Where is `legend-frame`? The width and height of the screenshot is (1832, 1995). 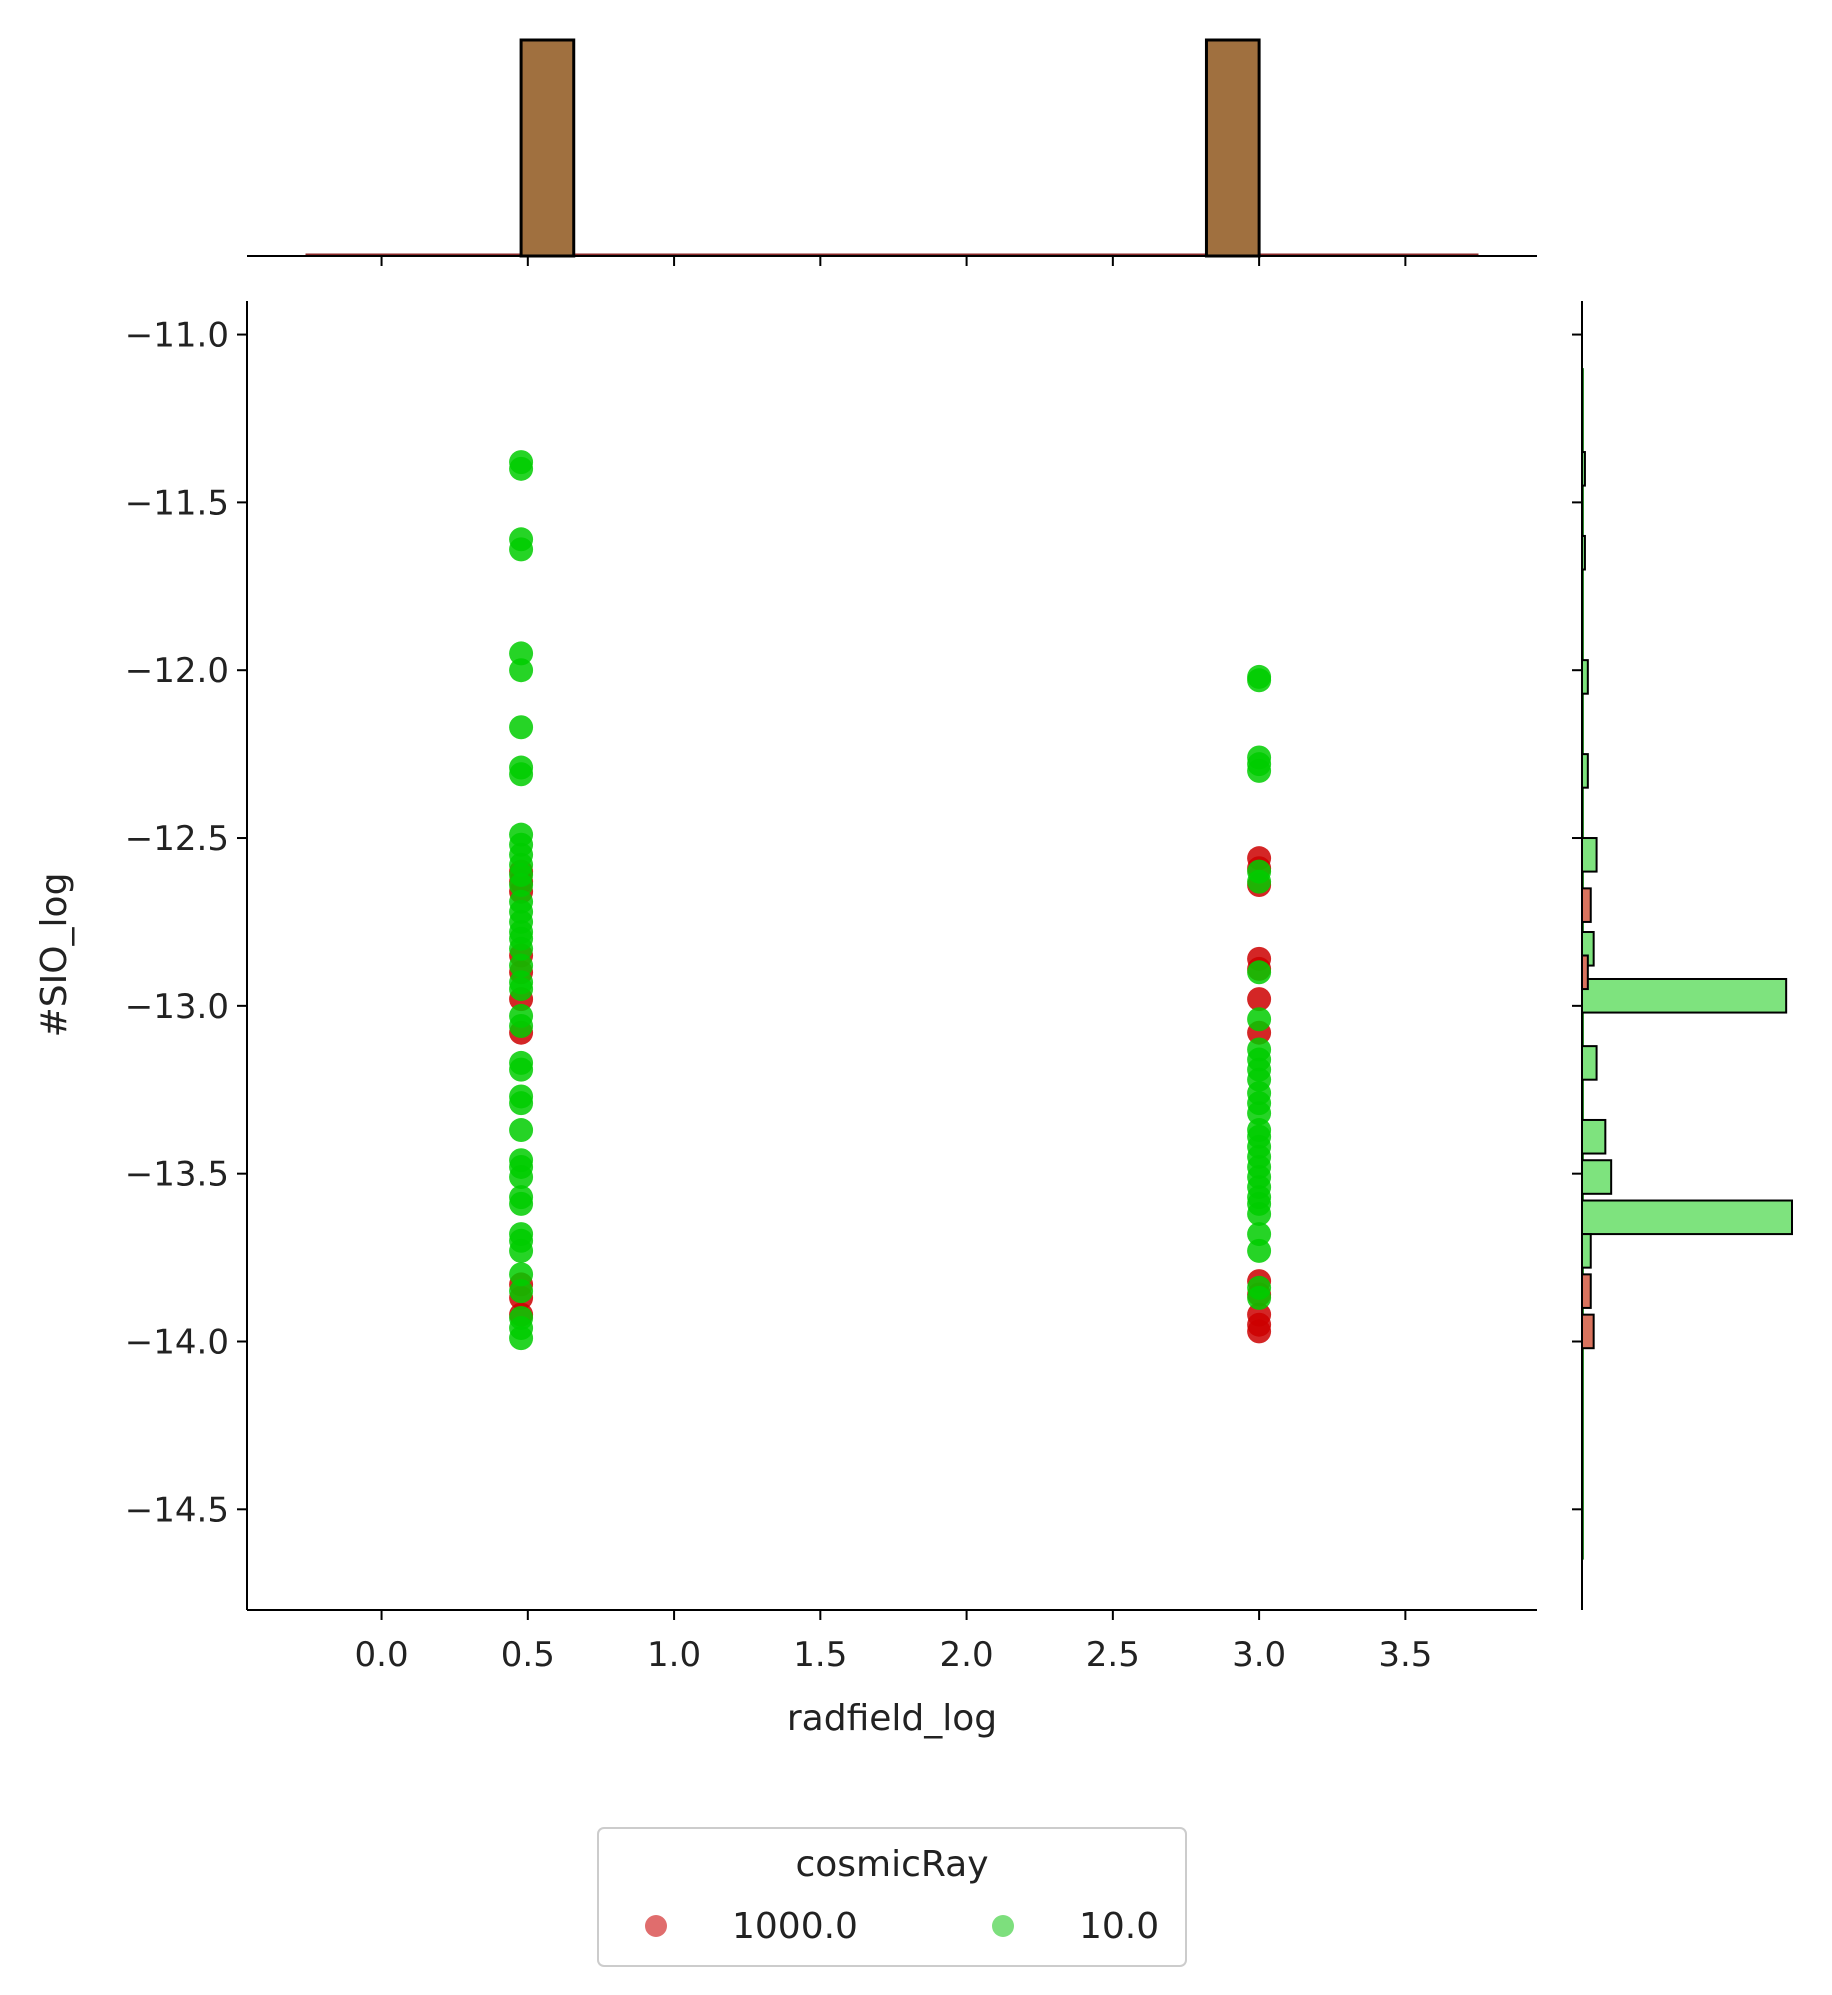 legend-frame is located at coordinates (892, 1897).